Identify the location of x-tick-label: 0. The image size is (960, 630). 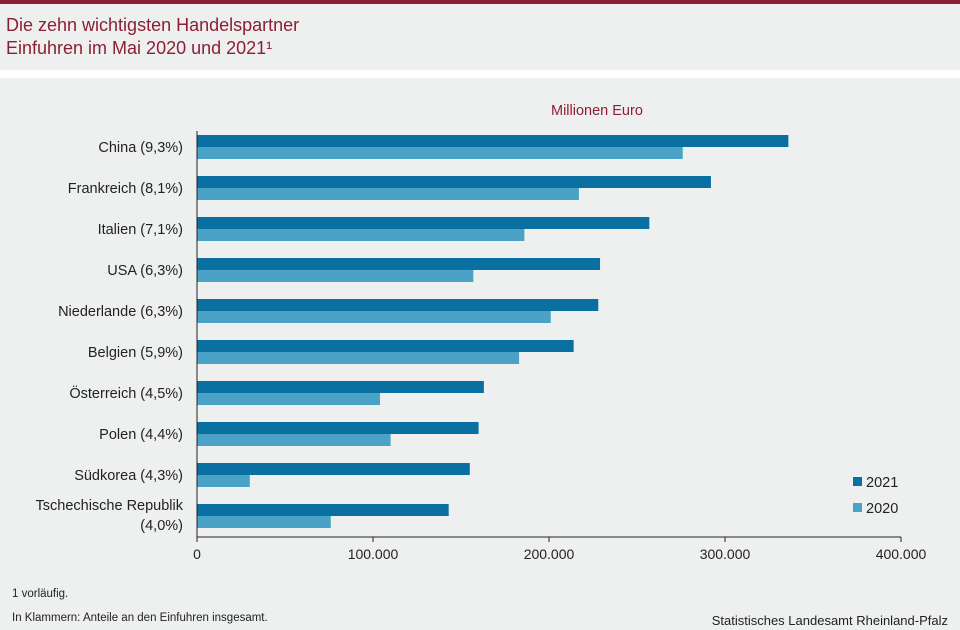
(197, 554).